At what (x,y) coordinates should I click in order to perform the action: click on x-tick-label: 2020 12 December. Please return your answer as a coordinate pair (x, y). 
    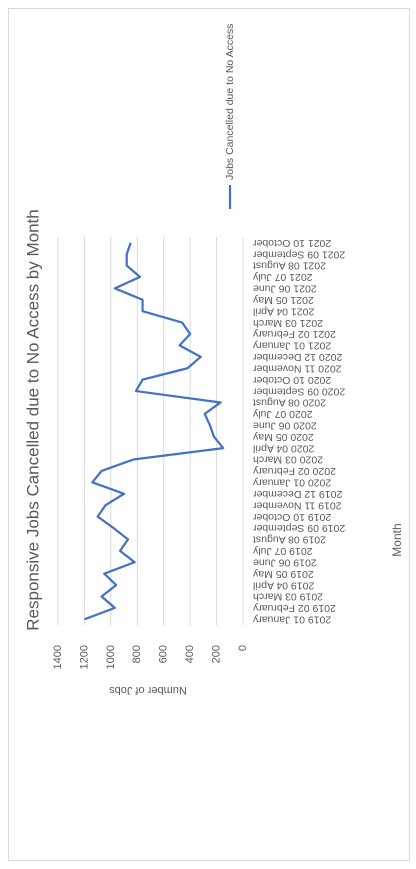
    Looking at the image, I should click on (298, 357).